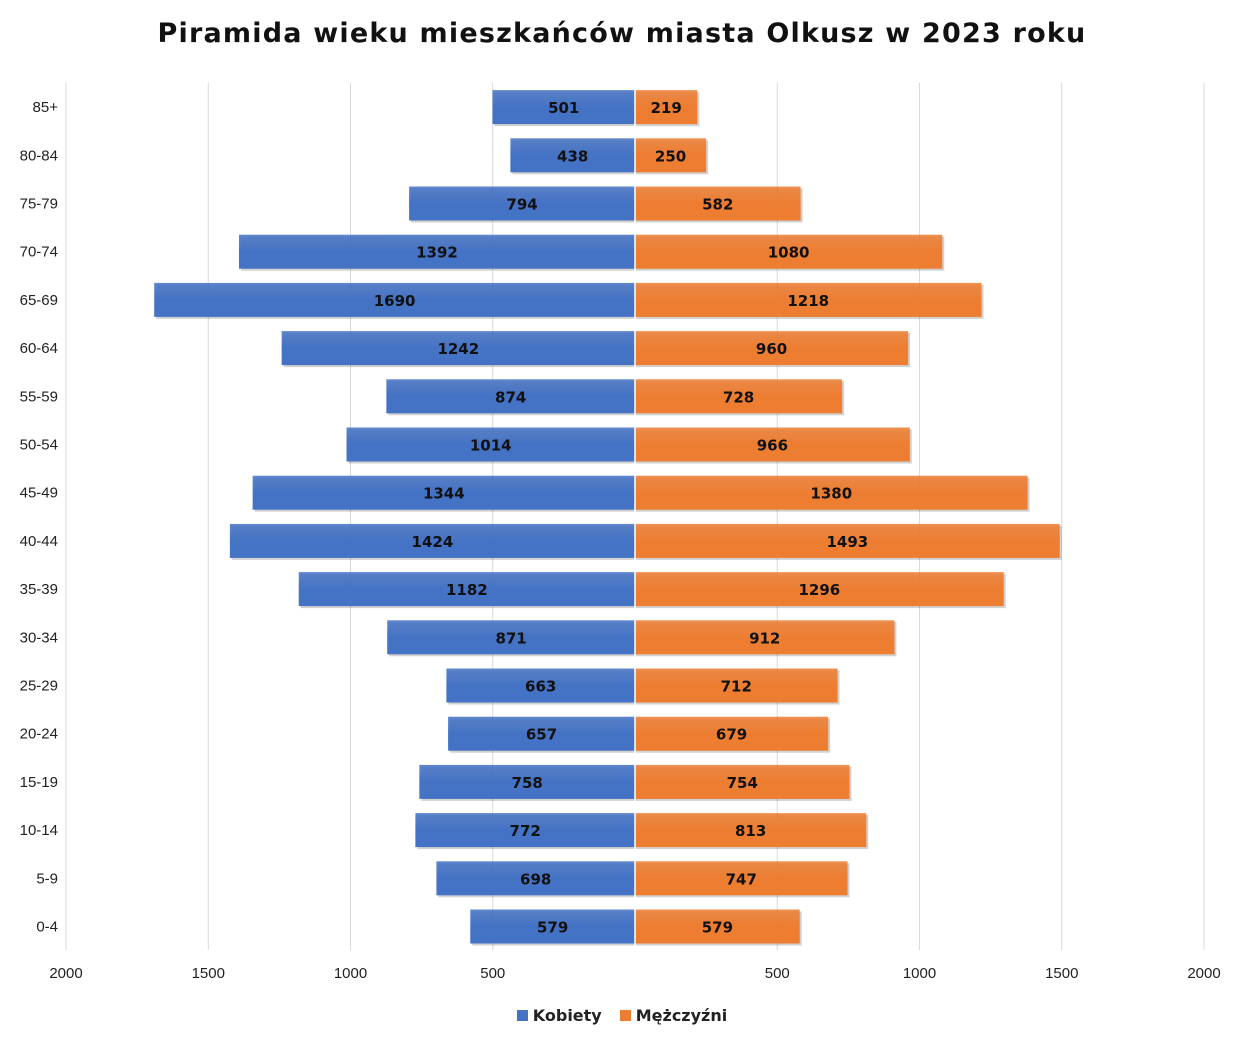  I want to click on data-label-mezczyzni: 966, so click(772, 446).